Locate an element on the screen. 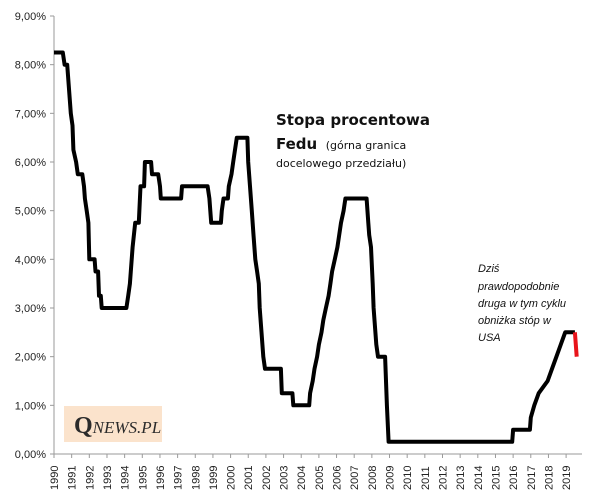 Image resolution: width=596 pixels, height=498 pixels. x-tick-label: 2011 is located at coordinates (426, 478).